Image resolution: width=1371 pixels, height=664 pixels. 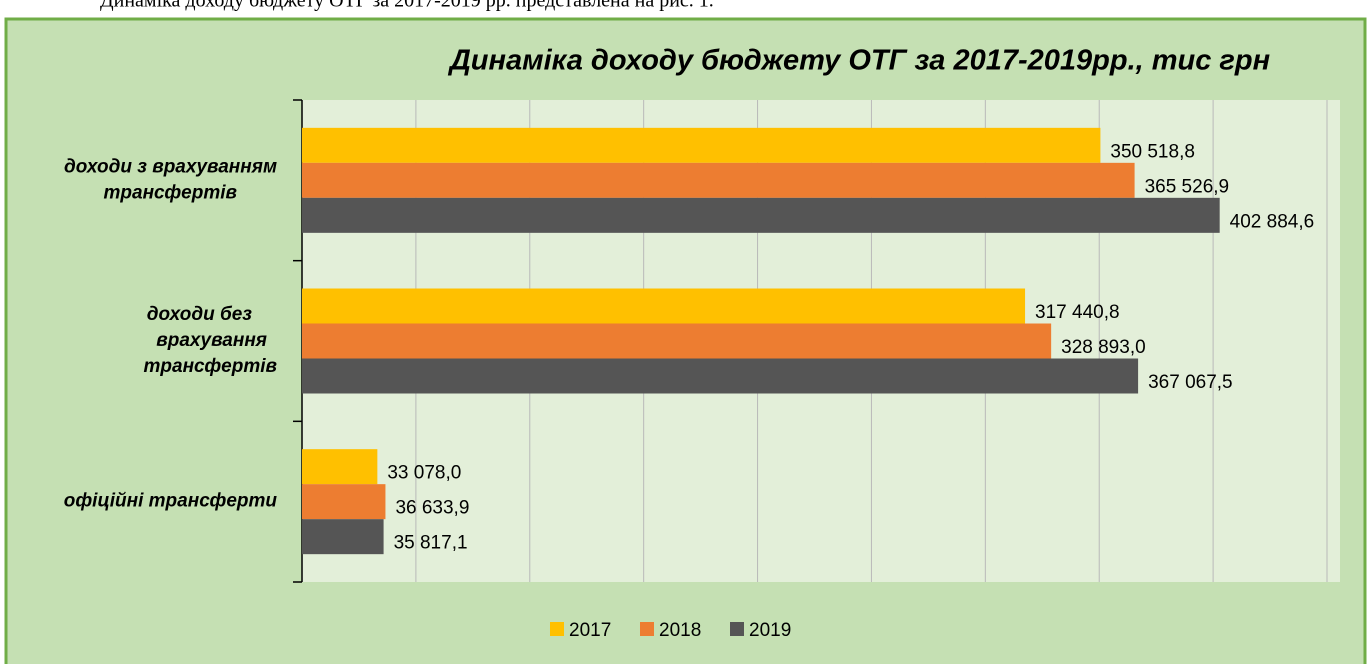 What do you see at coordinates (1272, 221) in the screenshot?
I see `value-label: 402 884,6` at bounding box center [1272, 221].